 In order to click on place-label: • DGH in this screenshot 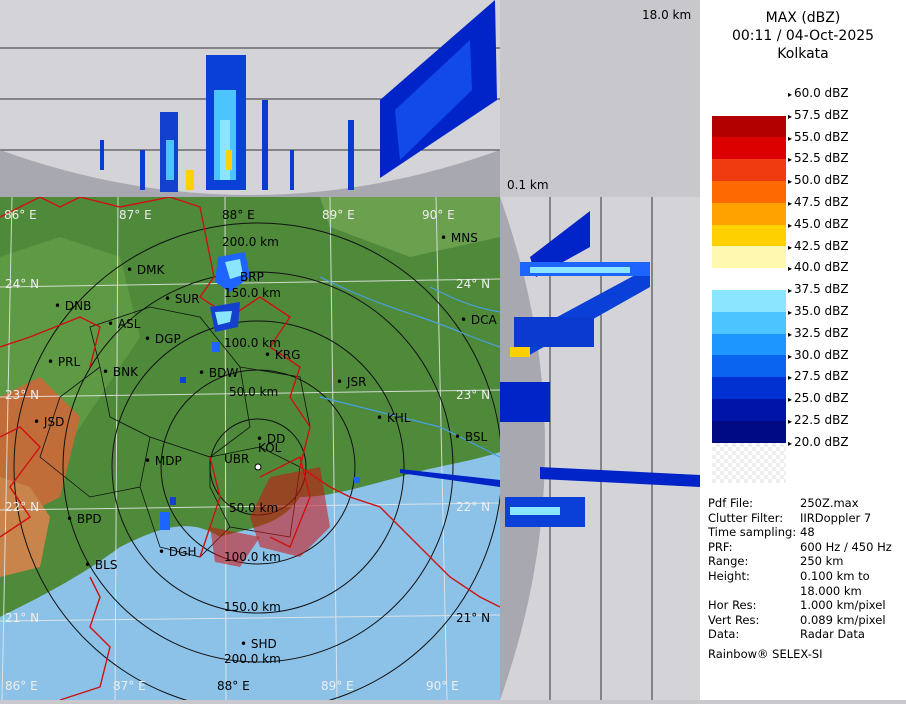, I will do `click(177, 552)`.